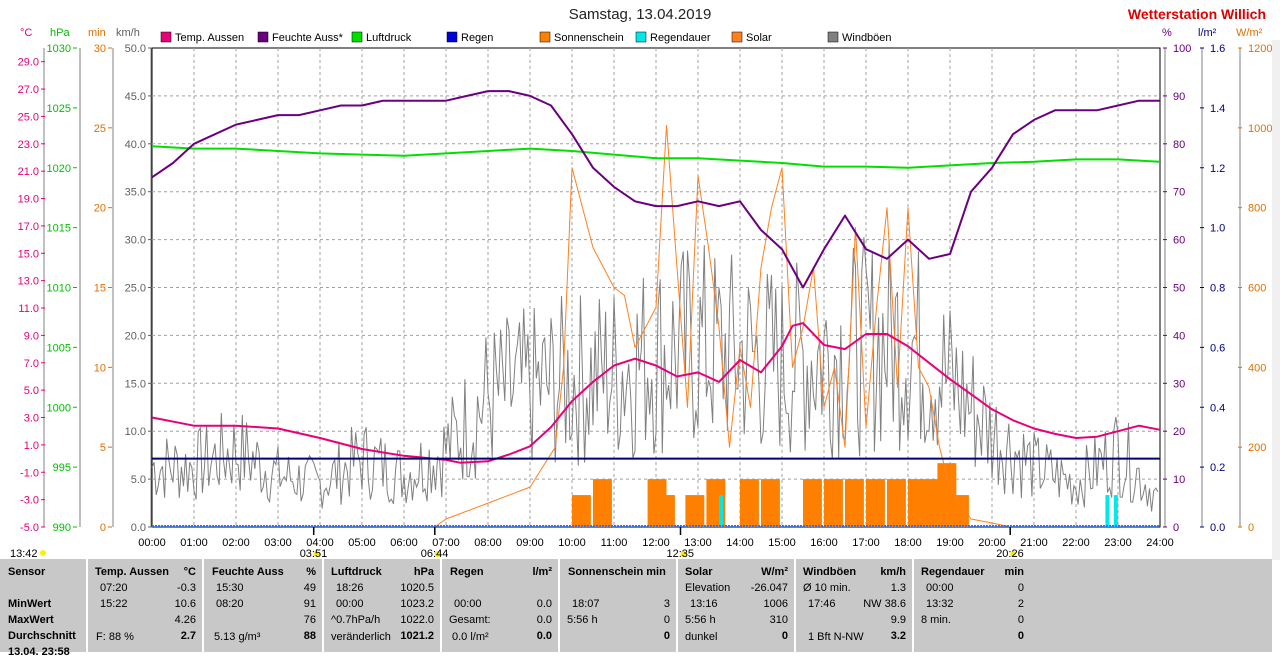 Image resolution: width=1280 pixels, height=659 pixels. What do you see at coordinates (152, 543) in the screenshot?
I see `hour-label: 00:00` at bounding box center [152, 543].